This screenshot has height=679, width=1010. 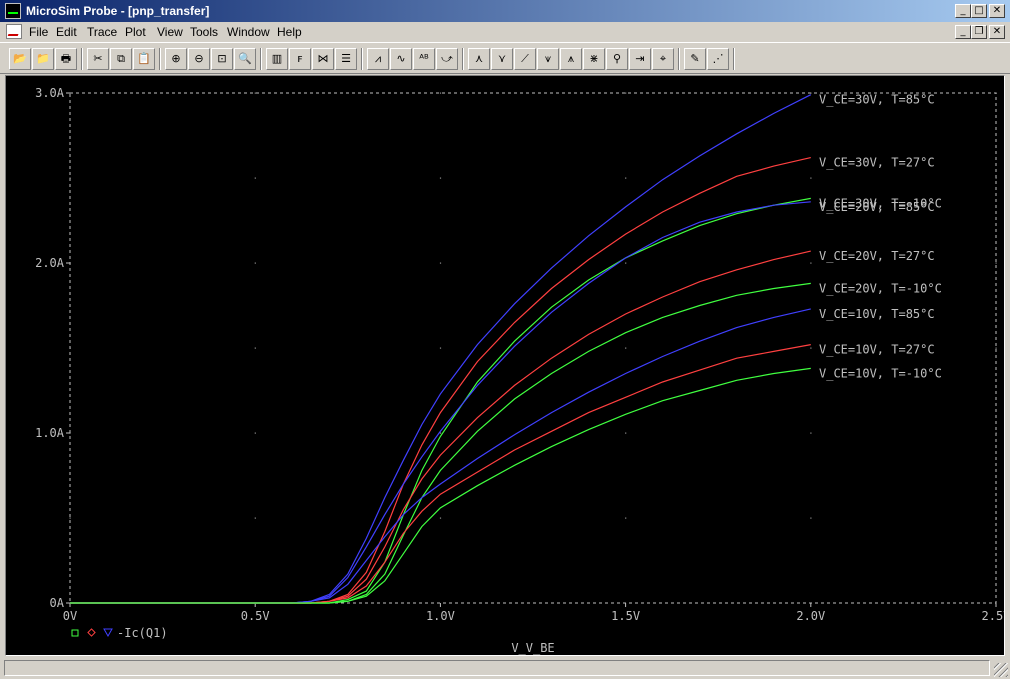 I want to click on add-trace-icon: ⩘, so click(x=378, y=59).